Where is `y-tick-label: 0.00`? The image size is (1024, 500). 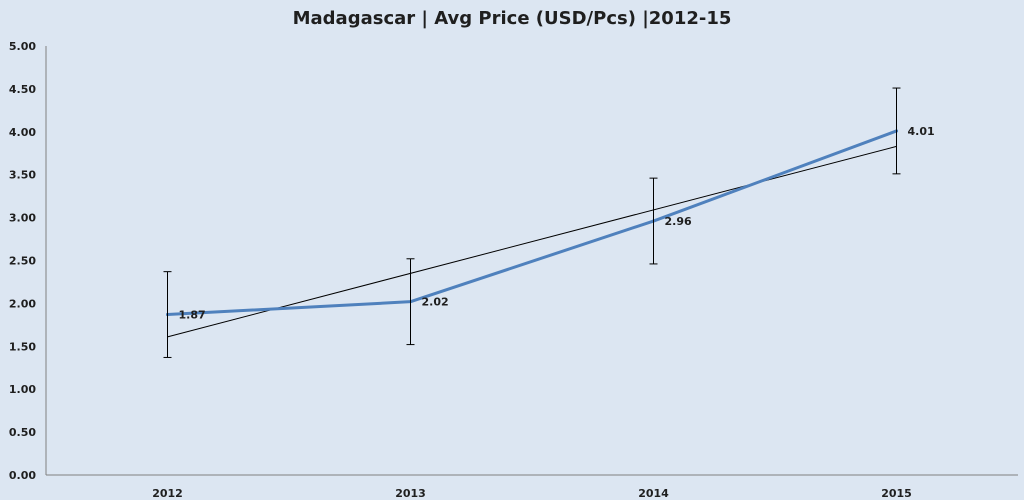
y-tick-label: 0.00 is located at coordinates (22, 475).